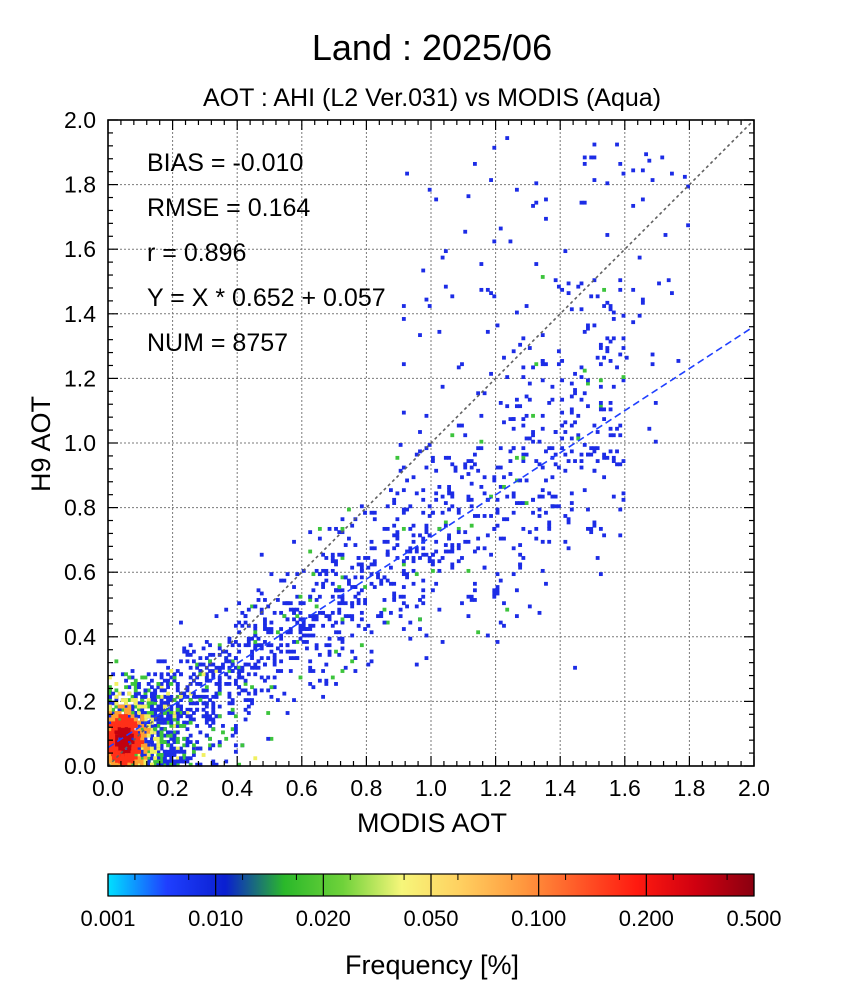  I want to click on colorbar-tick-labels: 0.001 0.010 0.020 0.050 0.100 0.200 0.500, so click(431, 902).